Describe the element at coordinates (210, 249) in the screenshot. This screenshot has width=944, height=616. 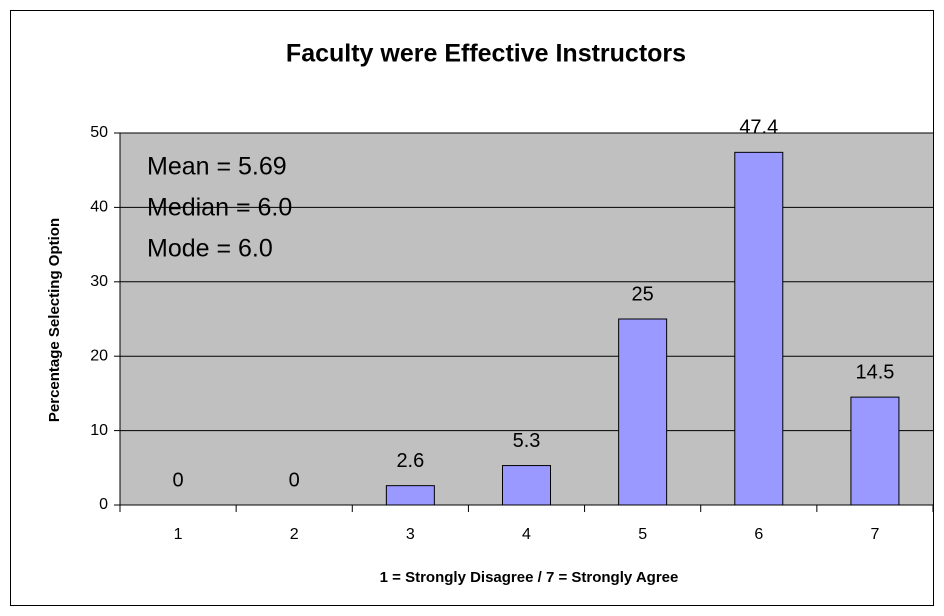
I see `annotation: Mode = 6.0` at that location.